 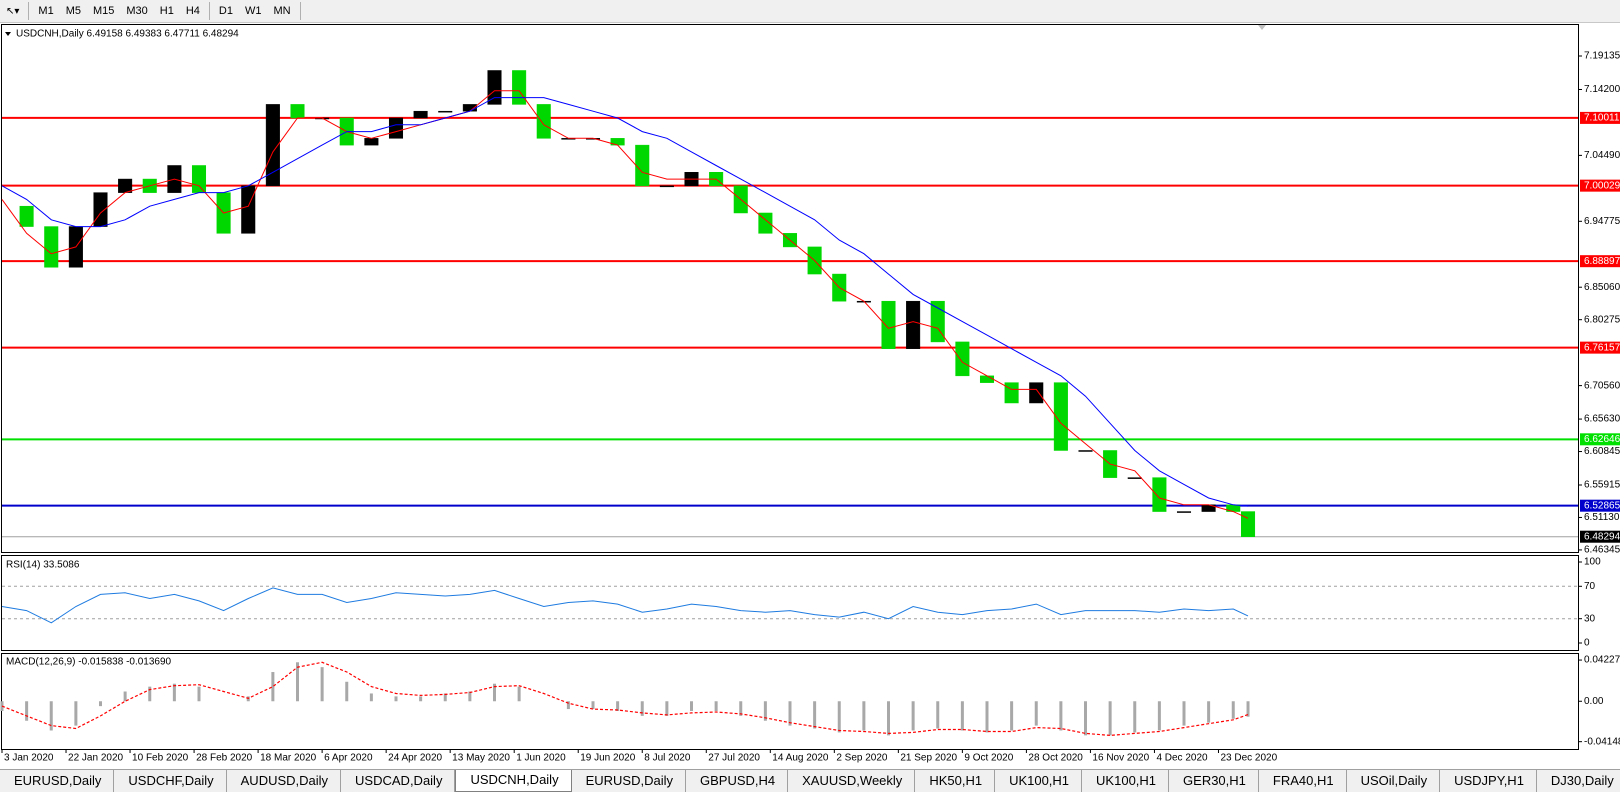 What do you see at coordinates (513, 781) in the screenshot?
I see `symbol-tab: USDCNH,Daily` at bounding box center [513, 781].